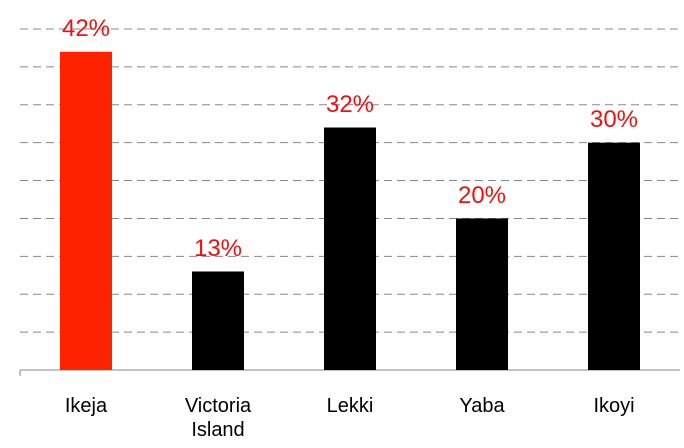  I want to click on x-tick-label: Yaba, so click(482, 406).